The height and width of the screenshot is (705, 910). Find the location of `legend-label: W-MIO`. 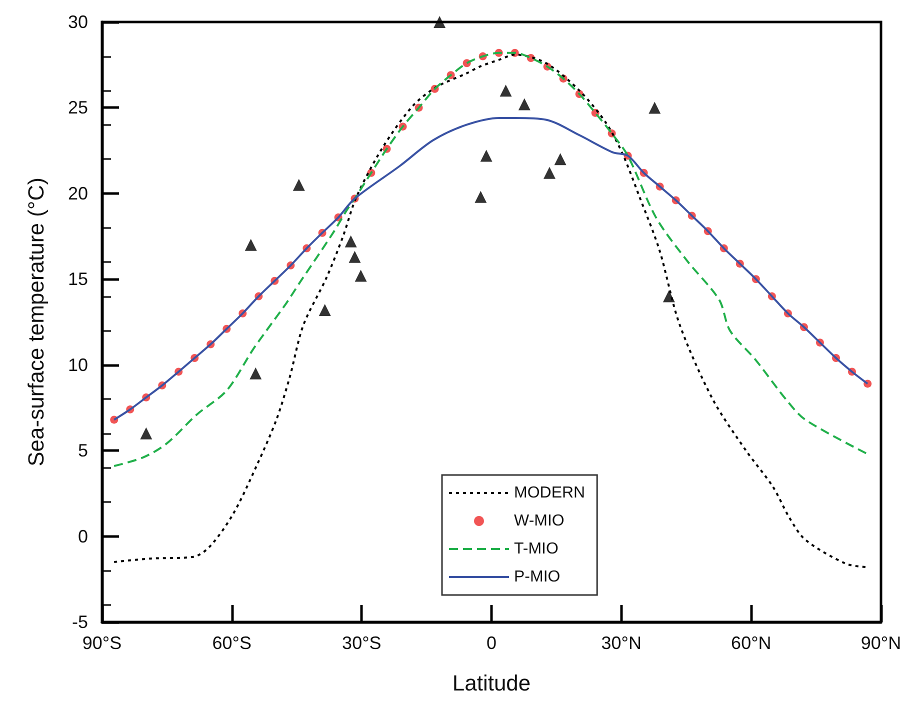

legend-label: W-MIO is located at coordinates (539, 521).